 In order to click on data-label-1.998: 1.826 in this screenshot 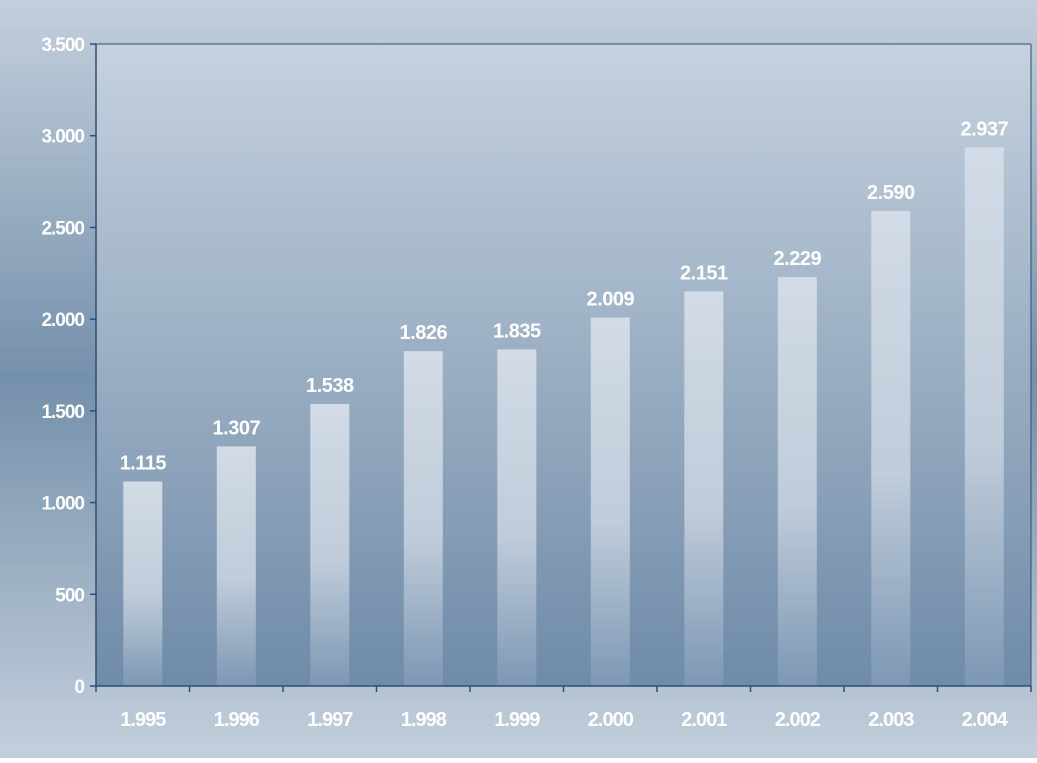, I will do `click(424, 333)`.